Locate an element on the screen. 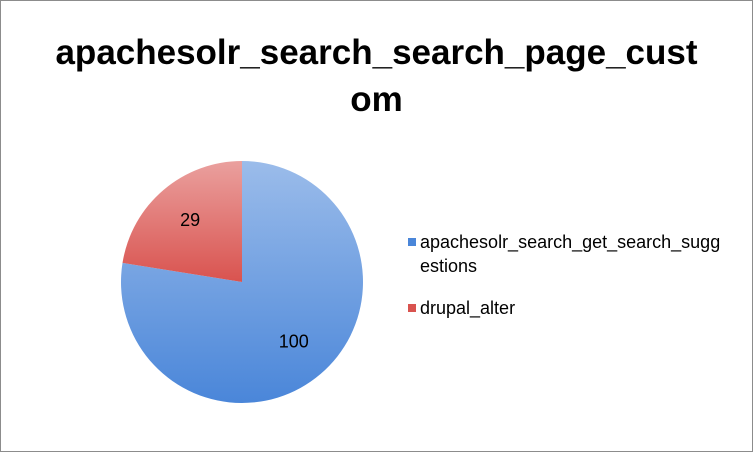  chart-title-line-2: om is located at coordinates (376, 99).